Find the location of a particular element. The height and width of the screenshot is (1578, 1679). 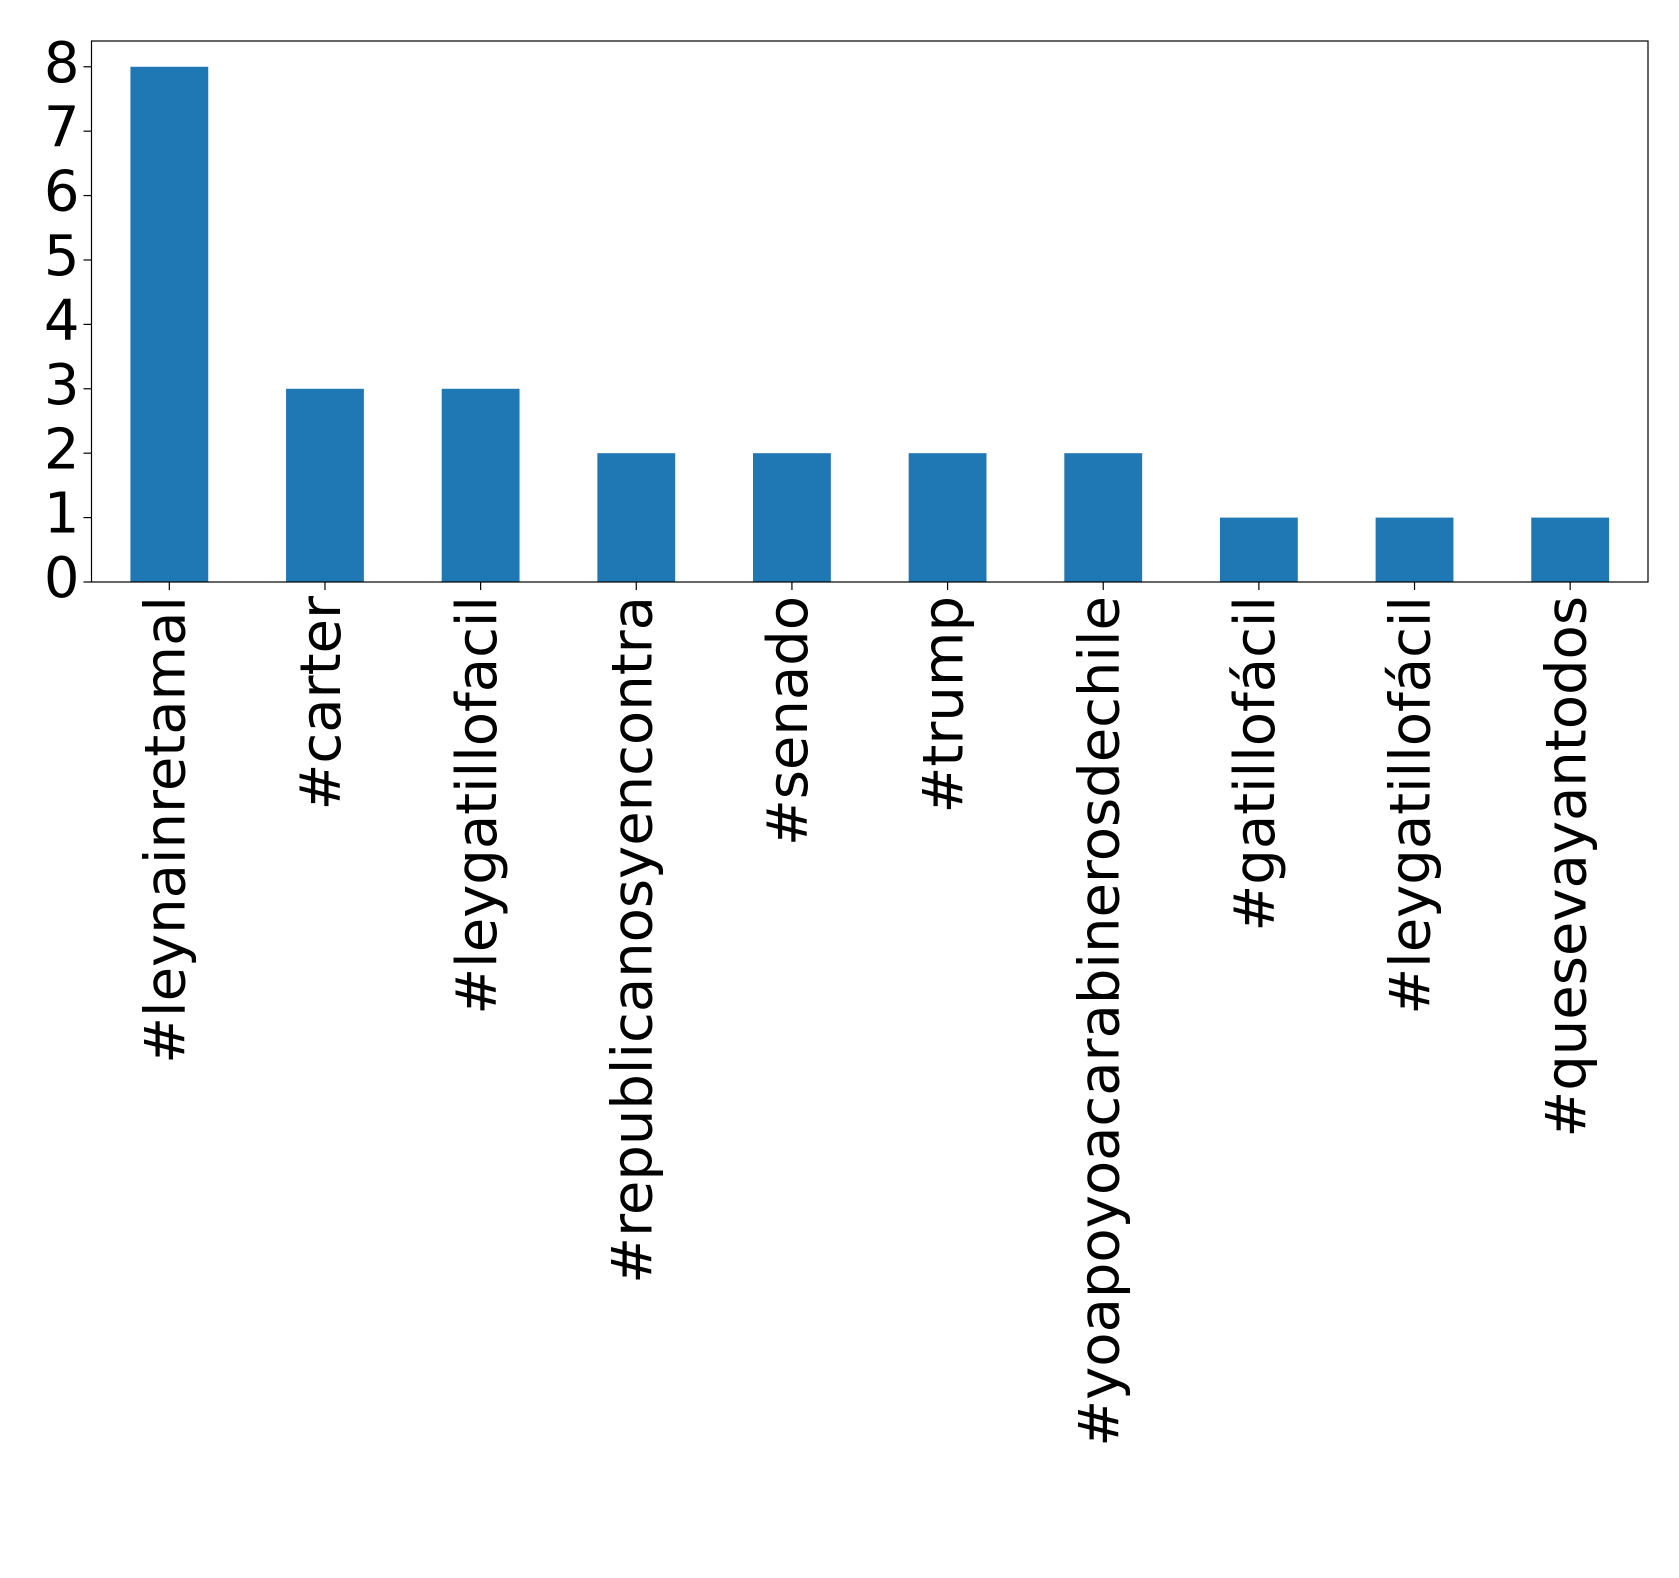

y-tick-label: 6 is located at coordinates (62, 192).